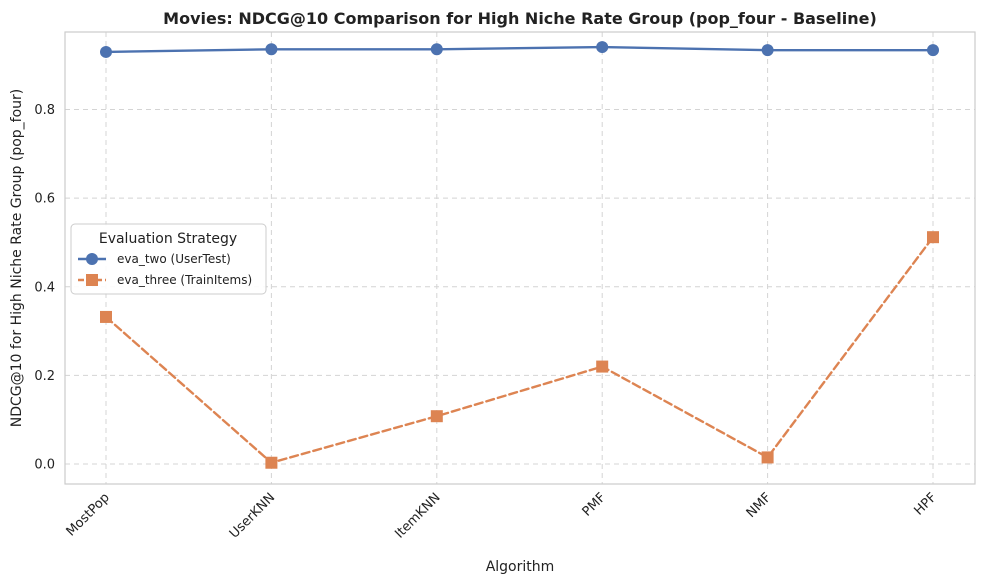 The height and width of the screenshot is (584, 984). What do you see at coordinates (165, 269) in the screenshot?
I see `legend-items: eva_two (UserTest) eva_three (TrainItems)` at bounding box center [165, 269].